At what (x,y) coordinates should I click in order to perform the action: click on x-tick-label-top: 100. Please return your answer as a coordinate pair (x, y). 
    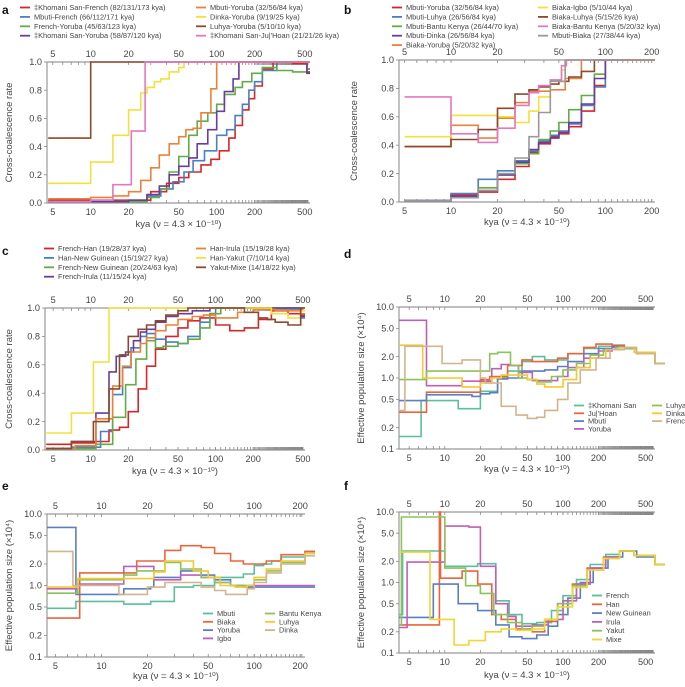
    Looking at the image, I should click on (562, 299).